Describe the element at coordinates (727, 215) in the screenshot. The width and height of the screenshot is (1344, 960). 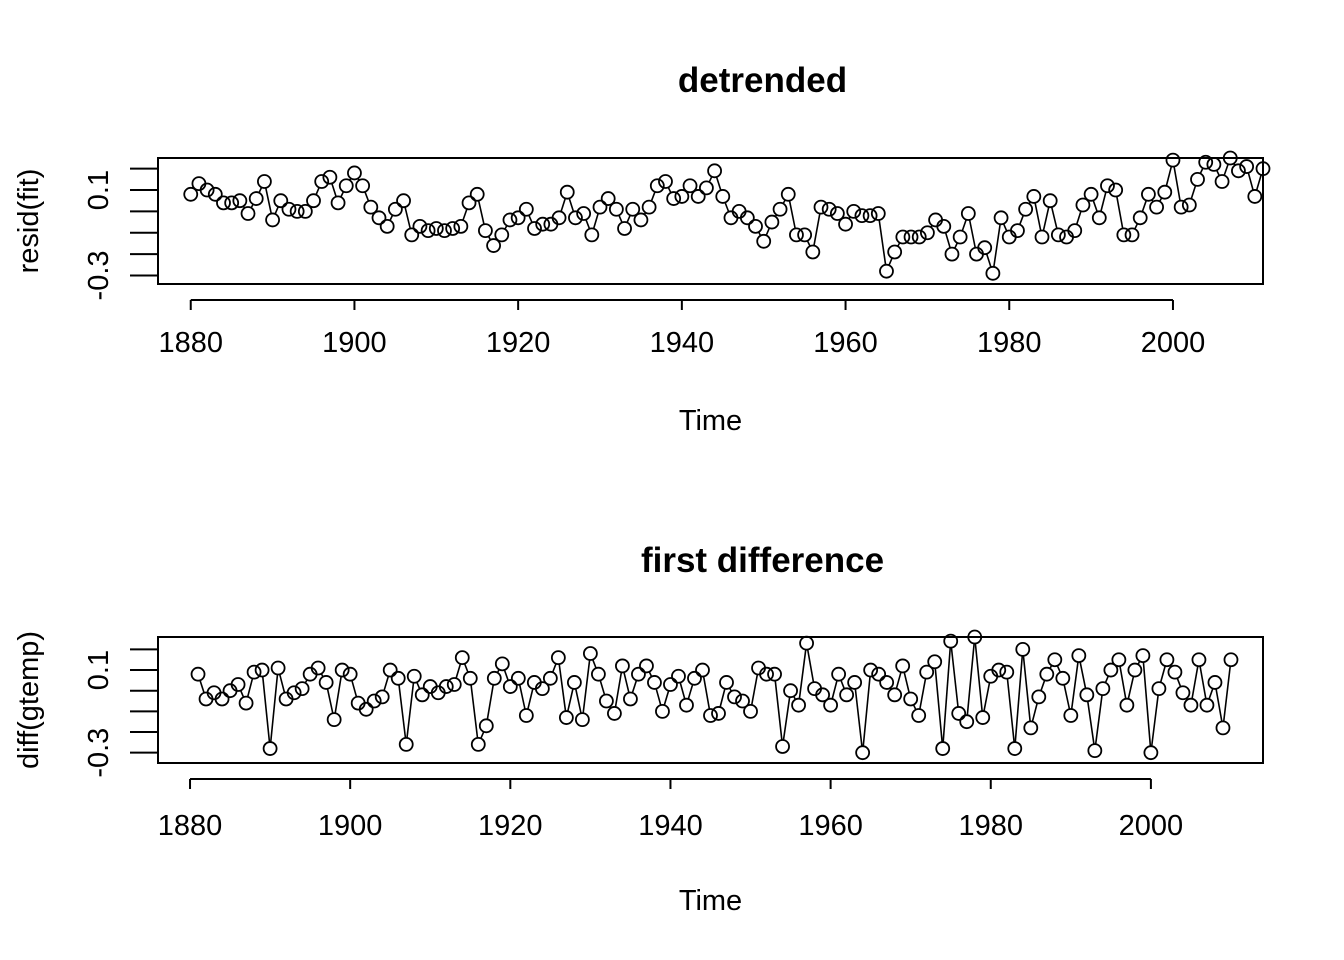
I see `series-points` at that location.